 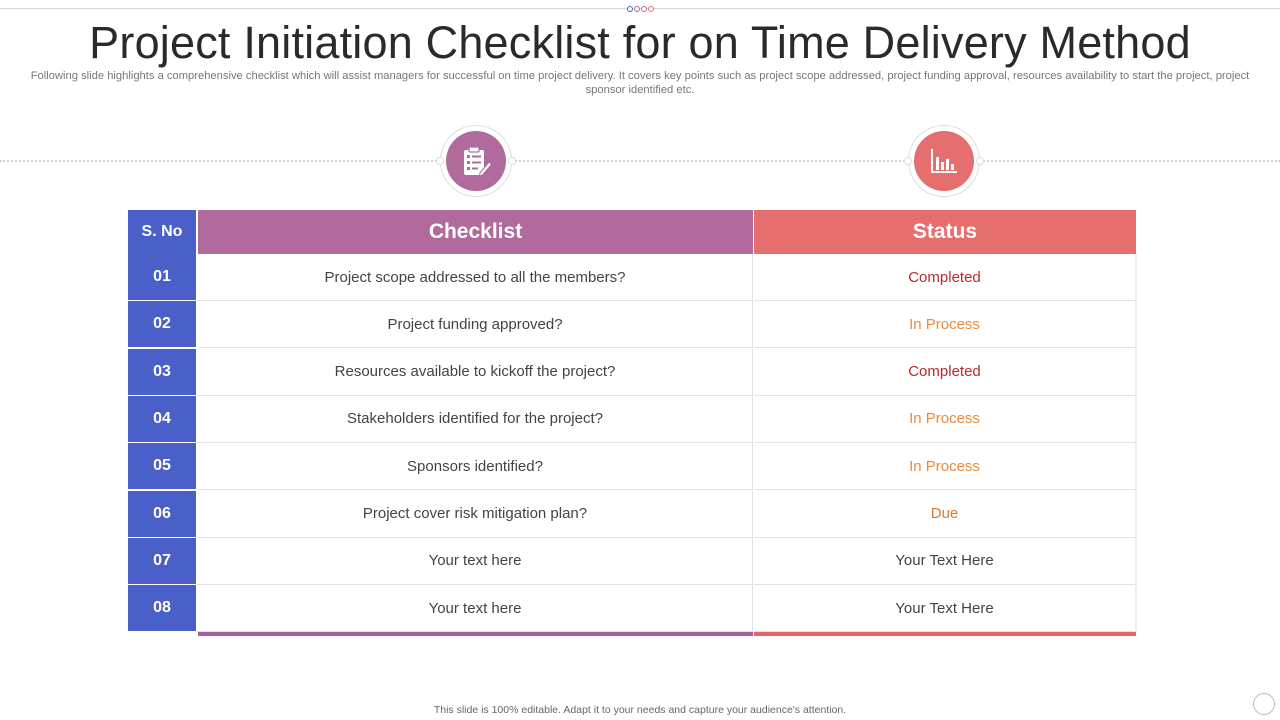 I want to click on row-number: 01, so click(x=162, y=277).